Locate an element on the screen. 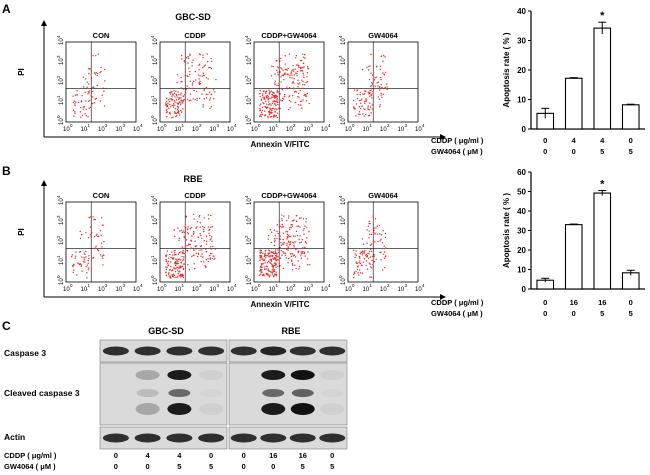 The image size is (650, 475). significance-marker: * is located at coordinates (602, 185).